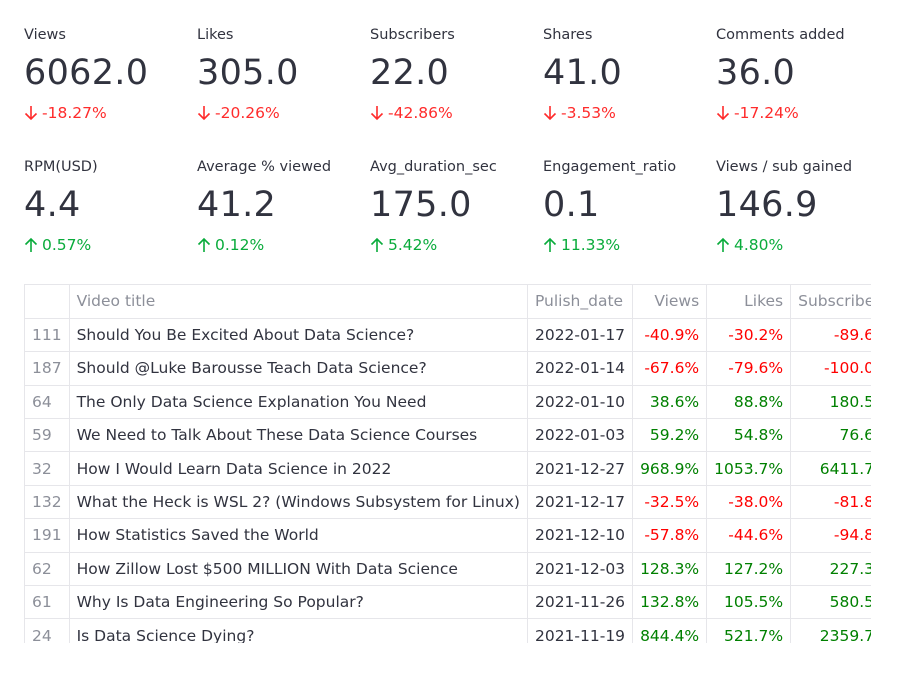 This screenshot has width=914, height=692. I want to click on metric-delta-value: -42.86%, so click(420, 113).